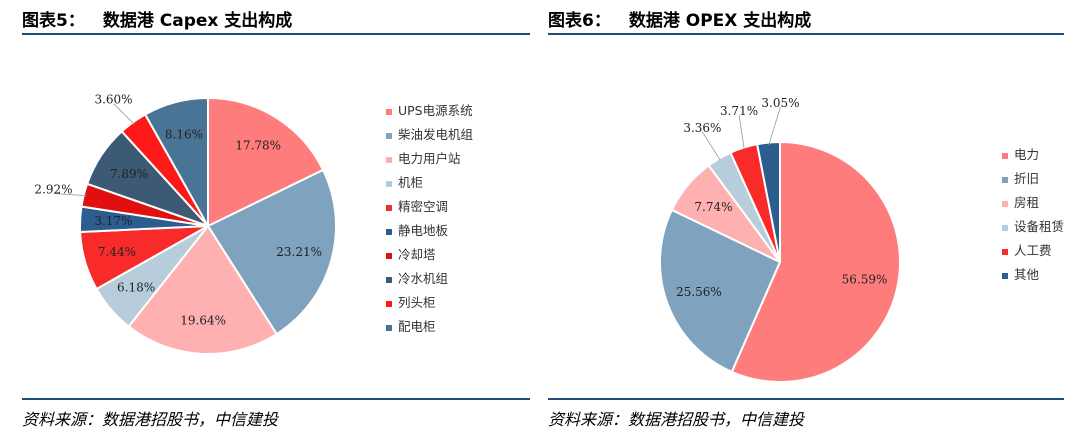 The height and width of the screenshot is (438, 1080). What do you see at coordinates (417, 326) in the screenshot?
I see `capex-legend-label-10: 配电柜` at bounding box center [417, 326].